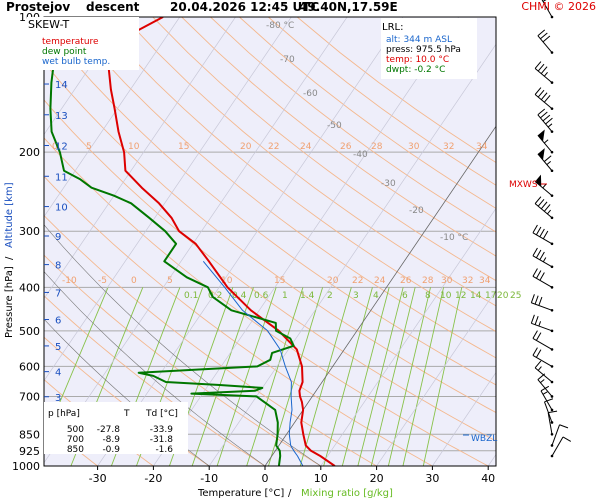 Image resolution: width=600 pixels, height=500 pixels. Describe the element at coordinates (321, 478) in the screenshot. I see `x-tick-label: 10` at that location.